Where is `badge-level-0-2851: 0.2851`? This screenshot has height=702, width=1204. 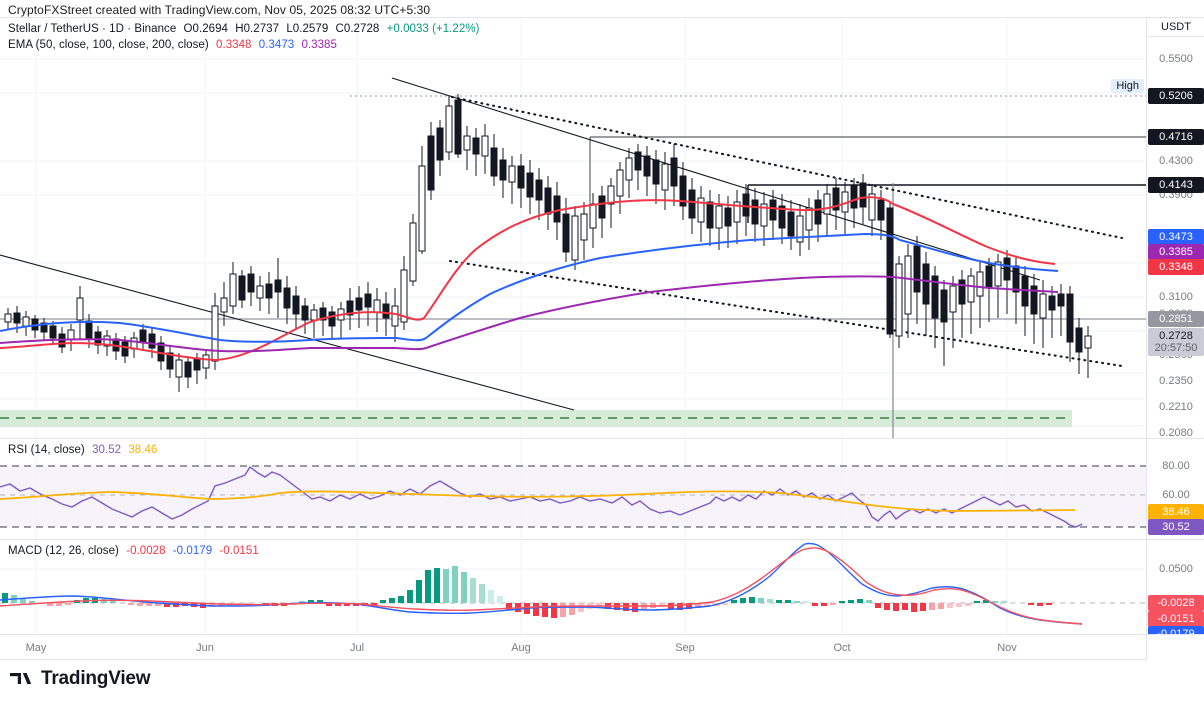 badge-level-0-2851: 0.2851 is located at coordinates (1176, 319).